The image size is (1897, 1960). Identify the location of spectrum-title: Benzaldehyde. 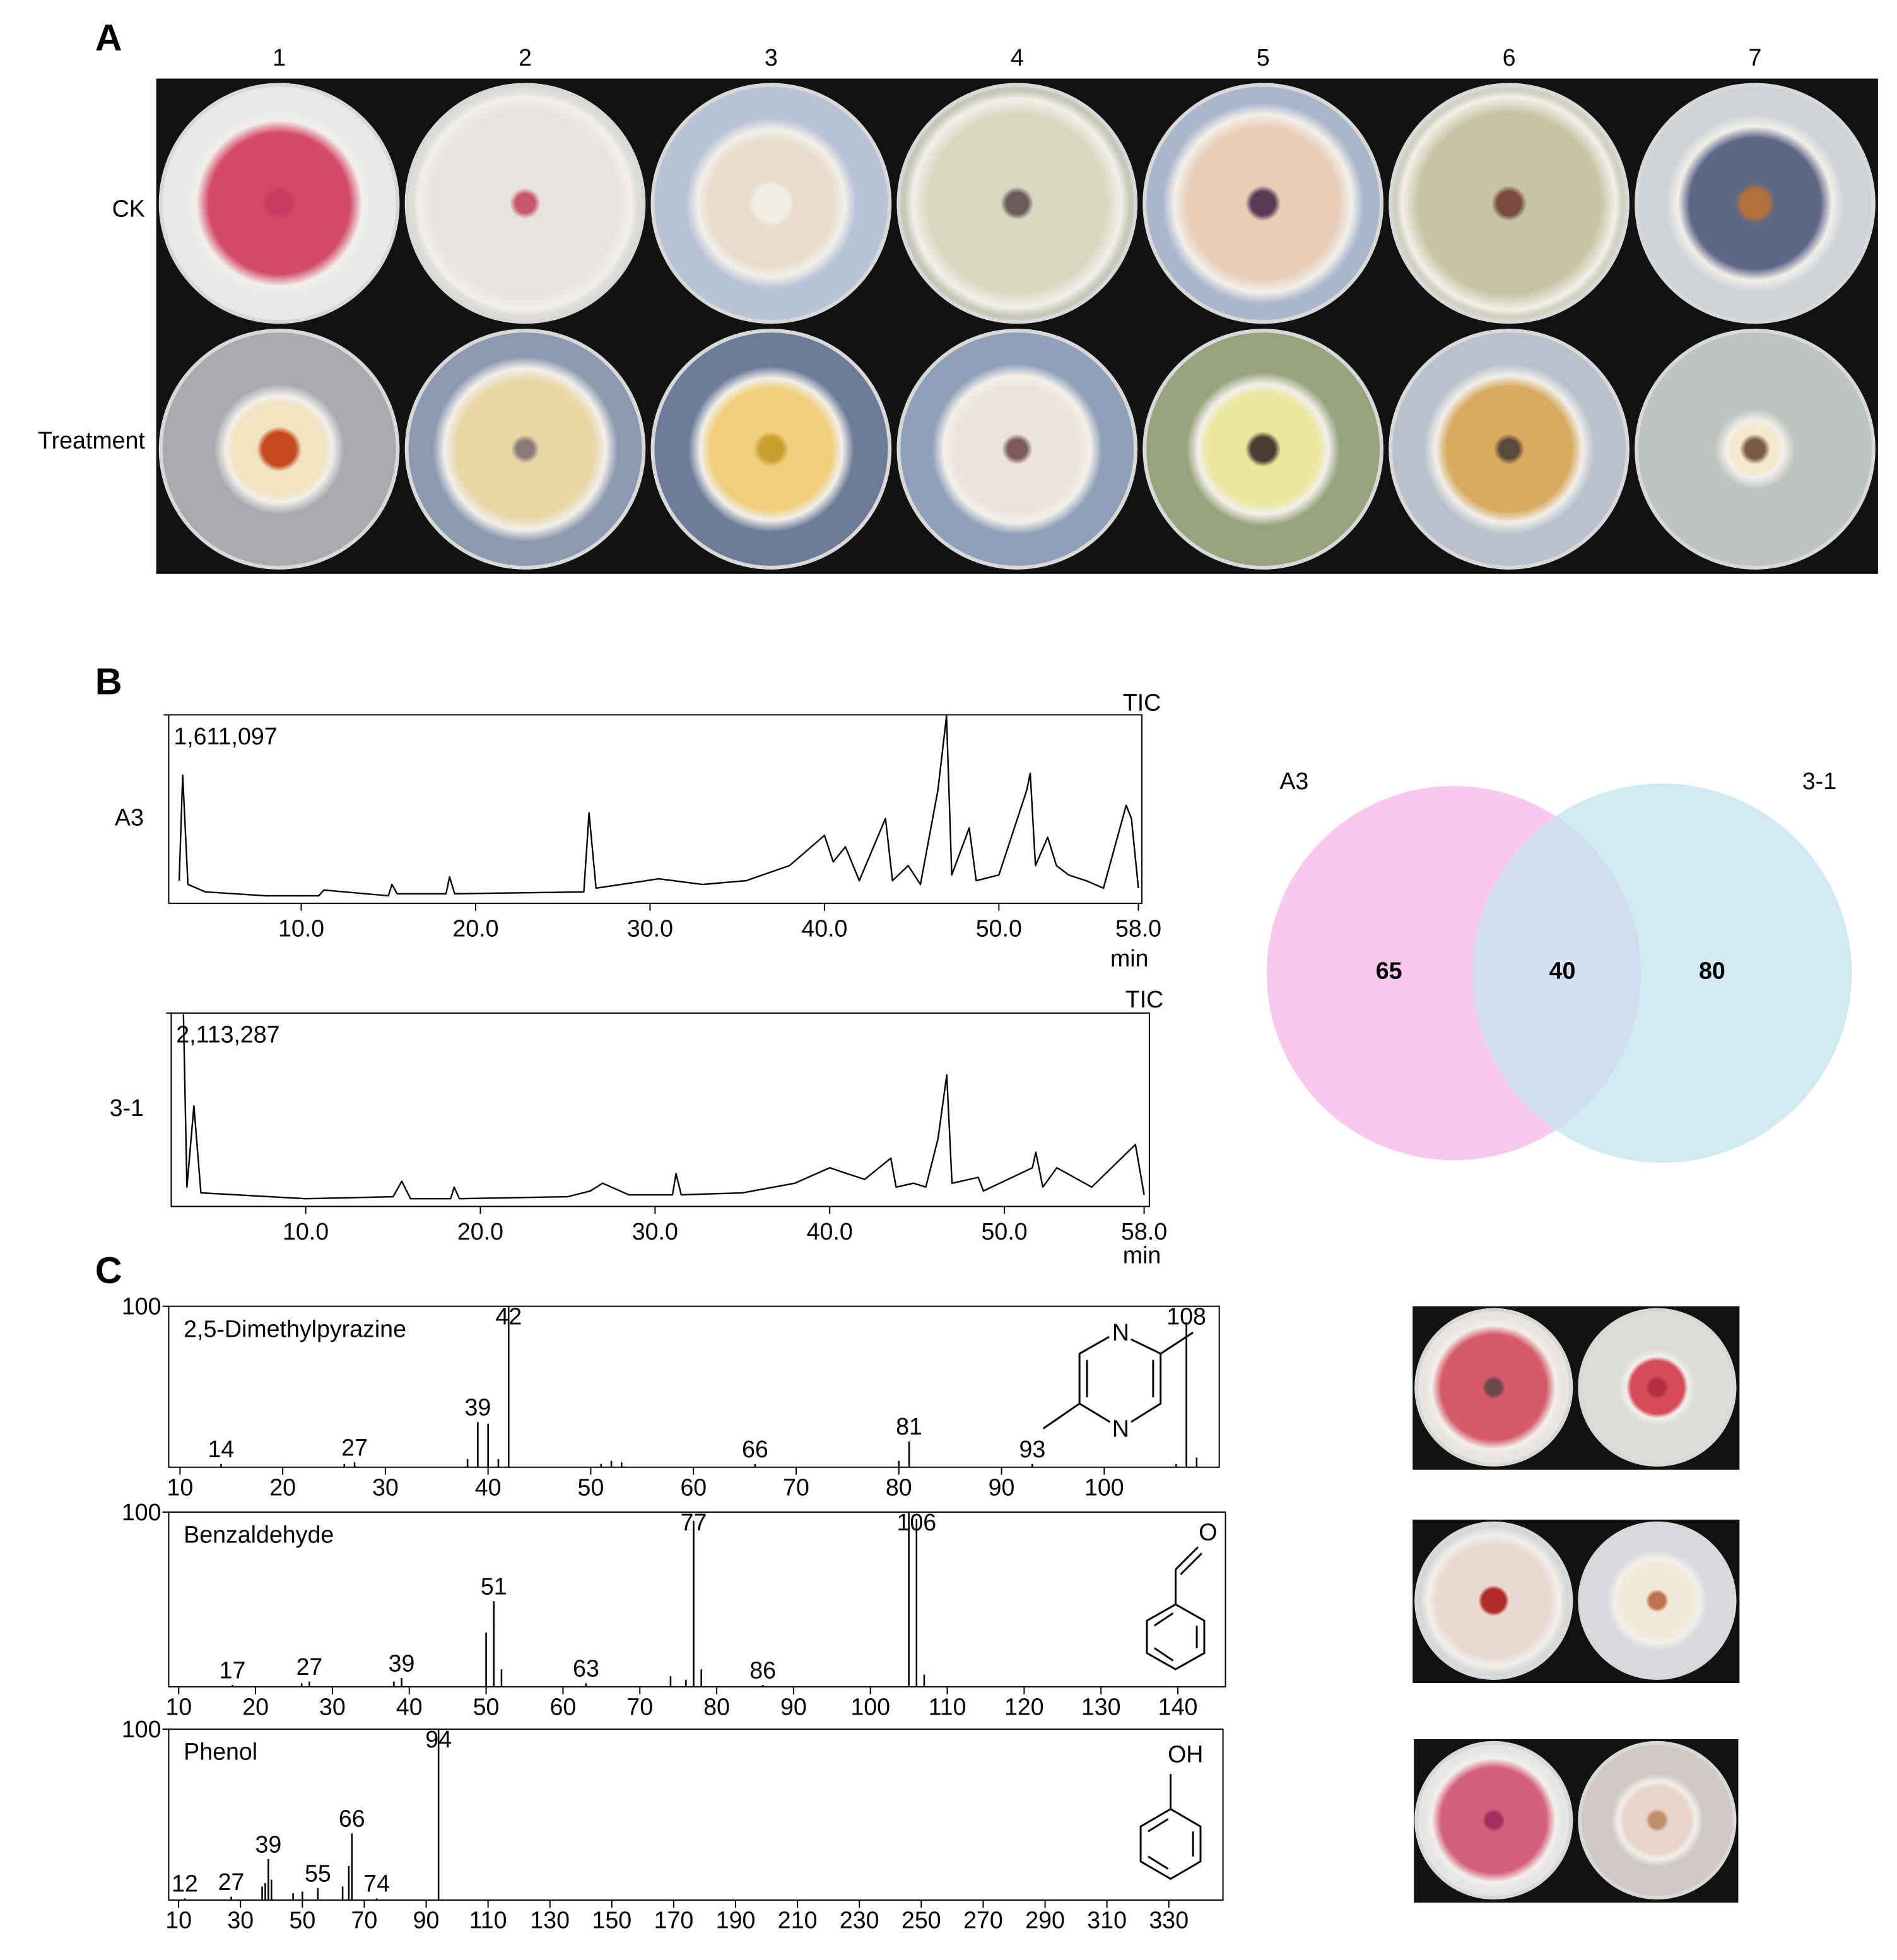
(259, 1535).